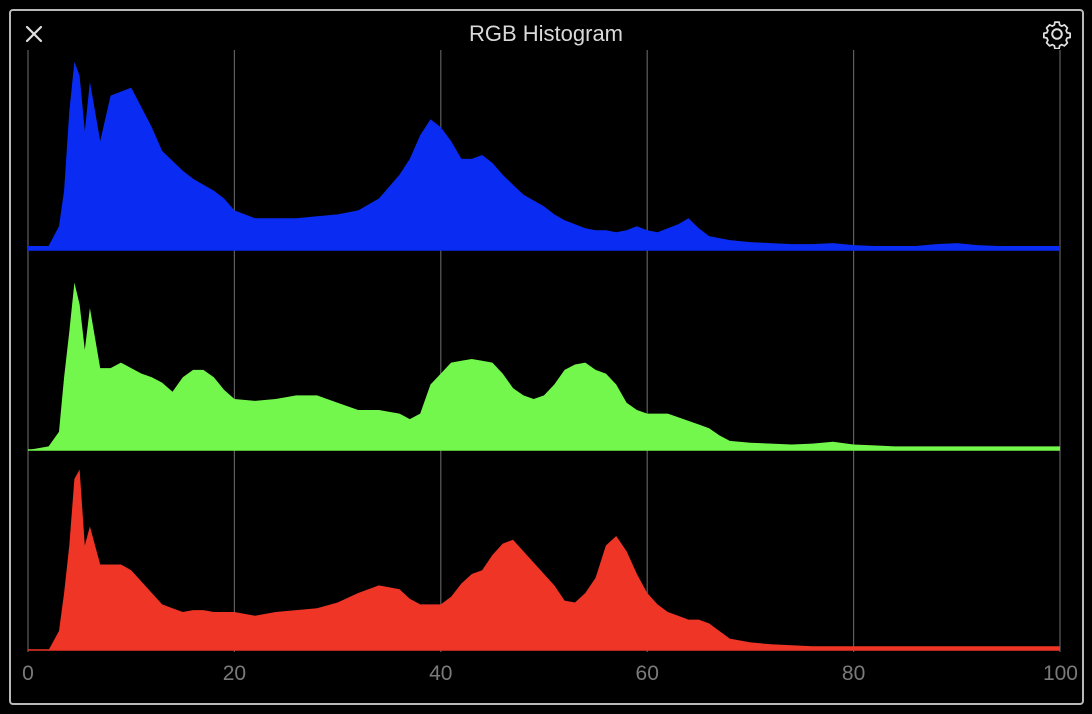  What do you see at coordinates (440, 673) in the screenshot?
I see `x-tick-label: 40` at bounding box center [440, 673].